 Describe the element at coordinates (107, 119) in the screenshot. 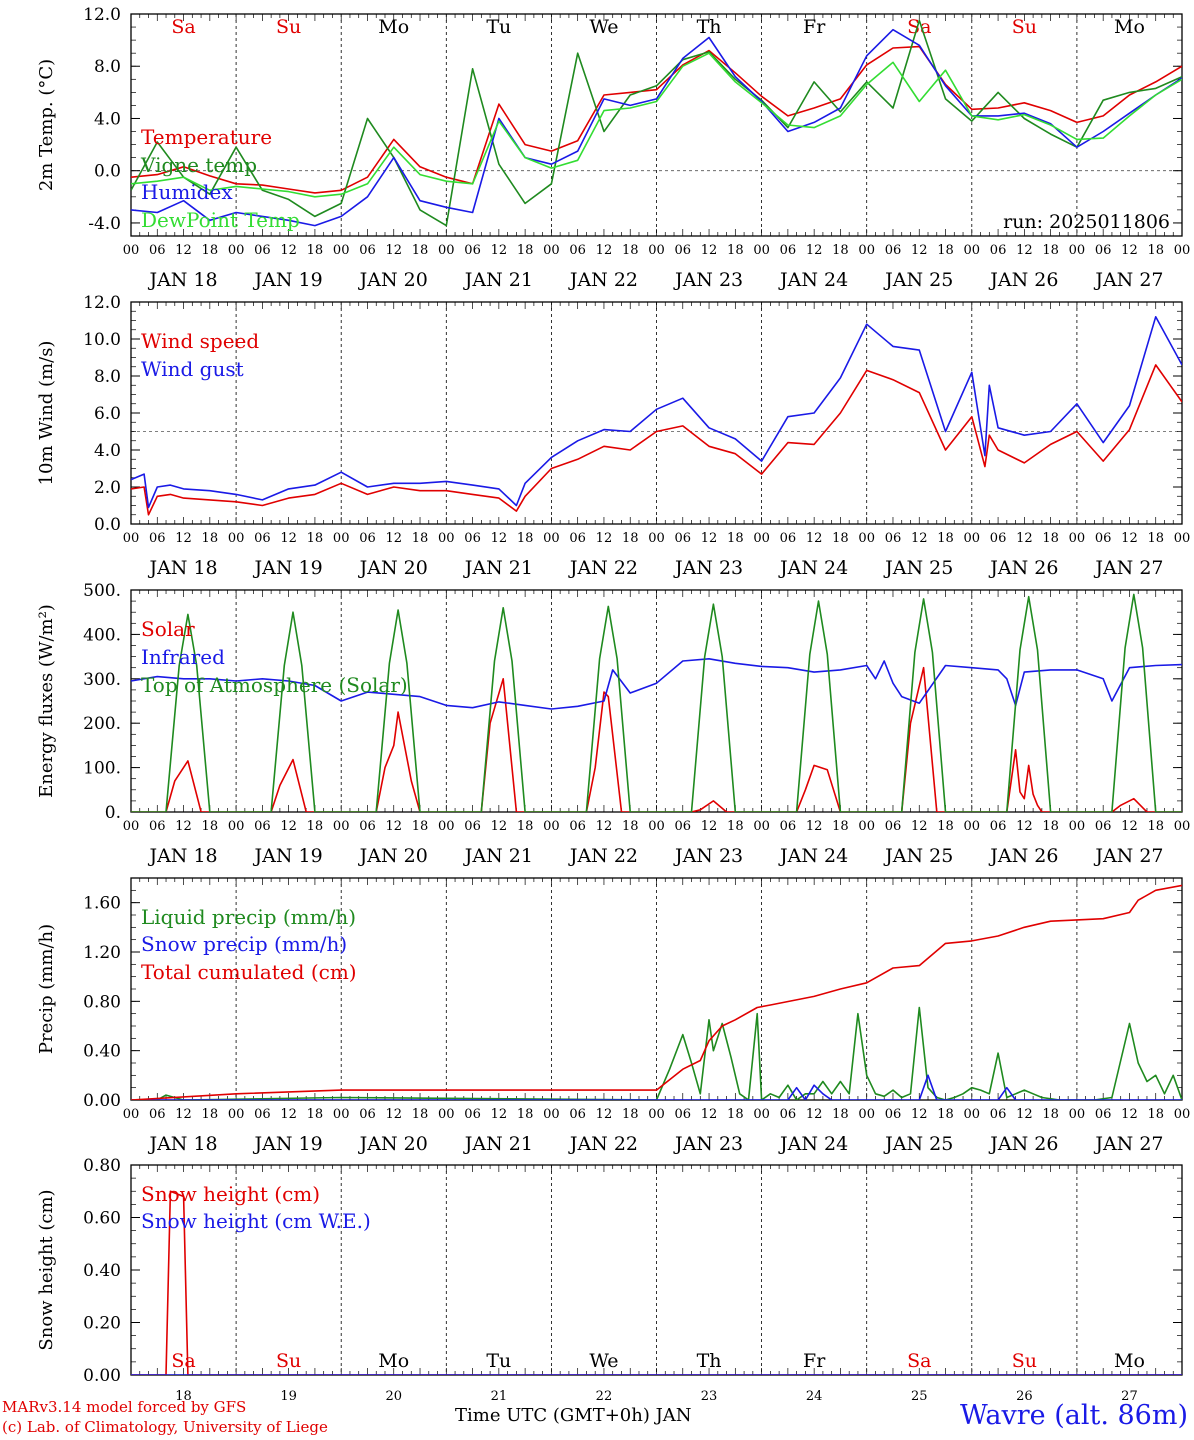

I see `y-tick-label: 4.0` at that location.